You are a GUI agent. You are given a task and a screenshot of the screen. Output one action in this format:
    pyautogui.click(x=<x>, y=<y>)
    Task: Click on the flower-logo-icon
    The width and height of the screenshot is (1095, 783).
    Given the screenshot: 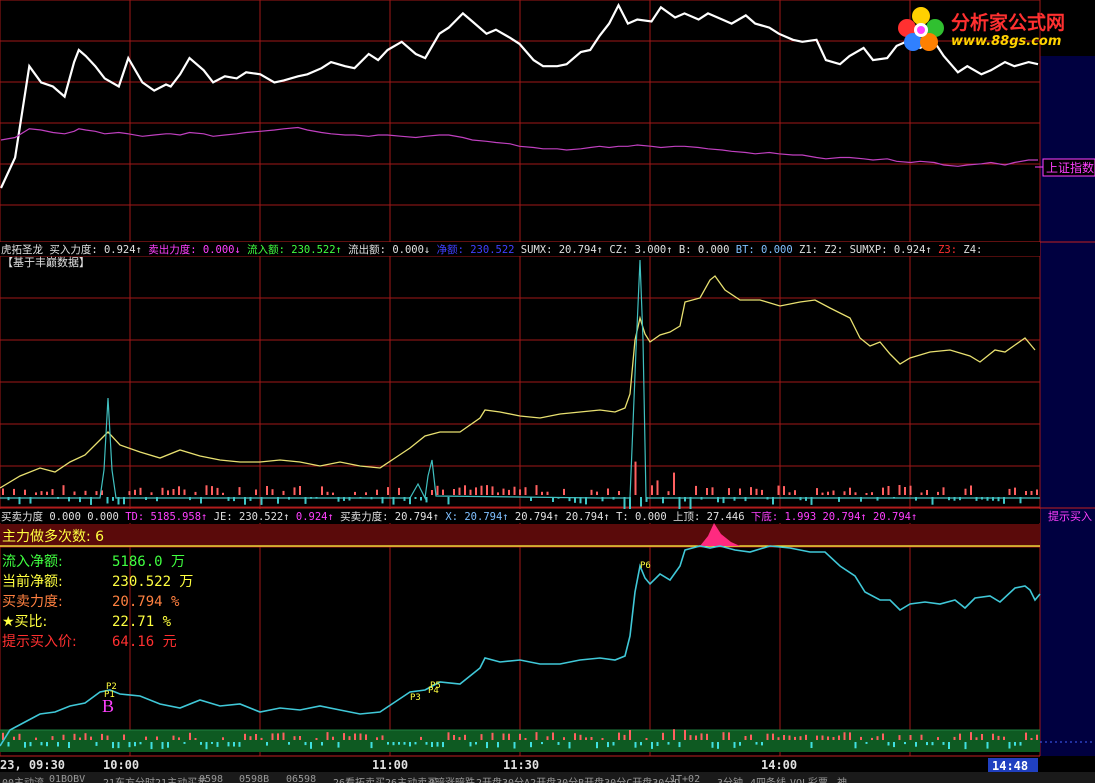 What is the action you would take?
    pyautogui.click(x=921, y=29)
    